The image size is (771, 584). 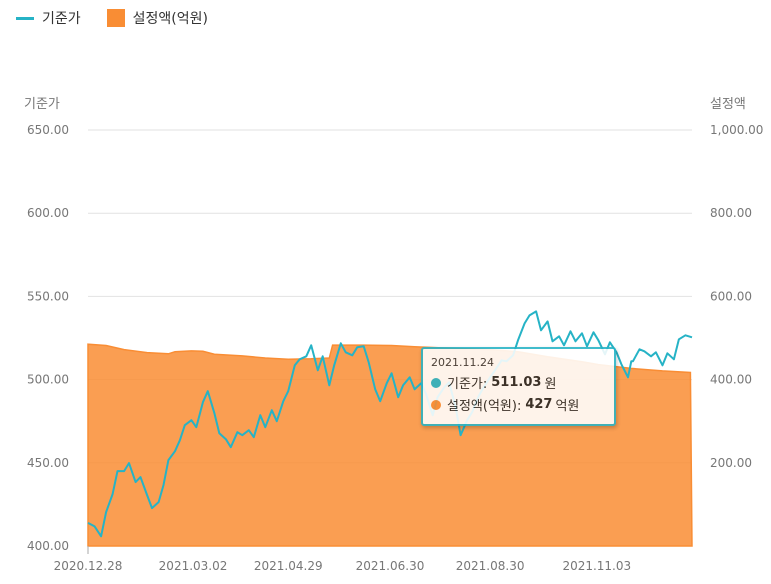 I want to click on left-axis-title: 기준가, so click(x=42, y=104).